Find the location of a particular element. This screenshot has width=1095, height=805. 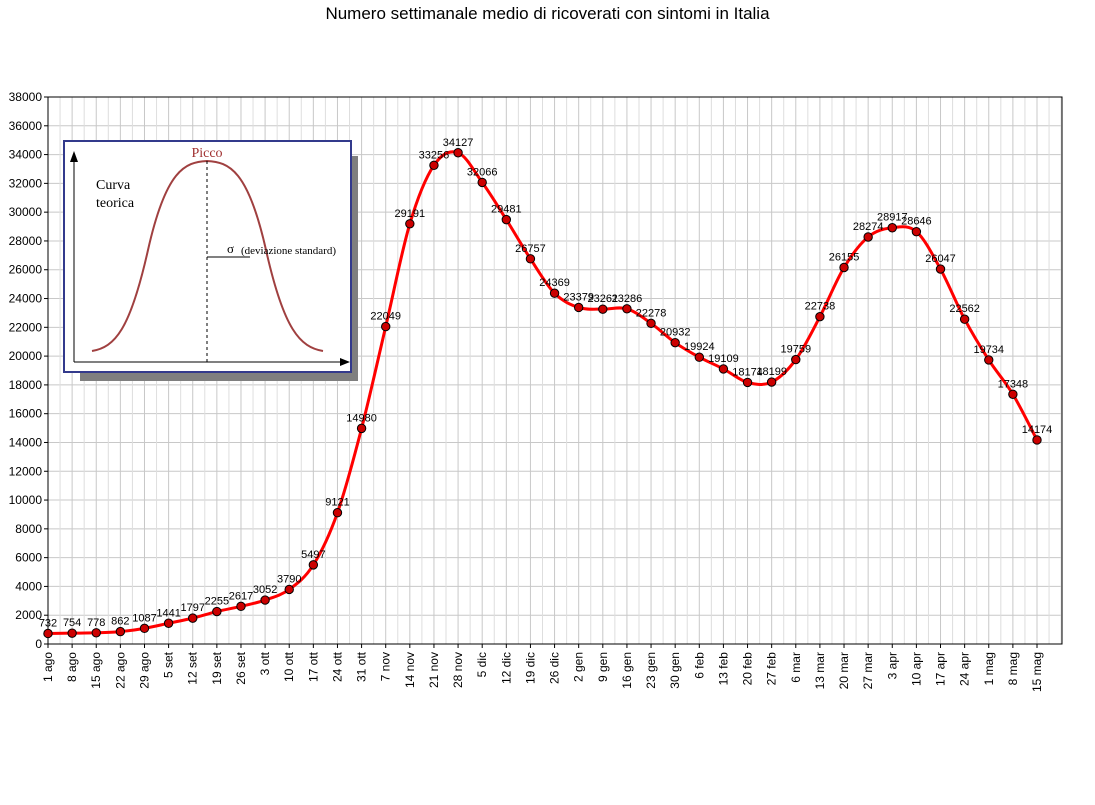

data-label: 24369 is located at coordinates (554, 283).